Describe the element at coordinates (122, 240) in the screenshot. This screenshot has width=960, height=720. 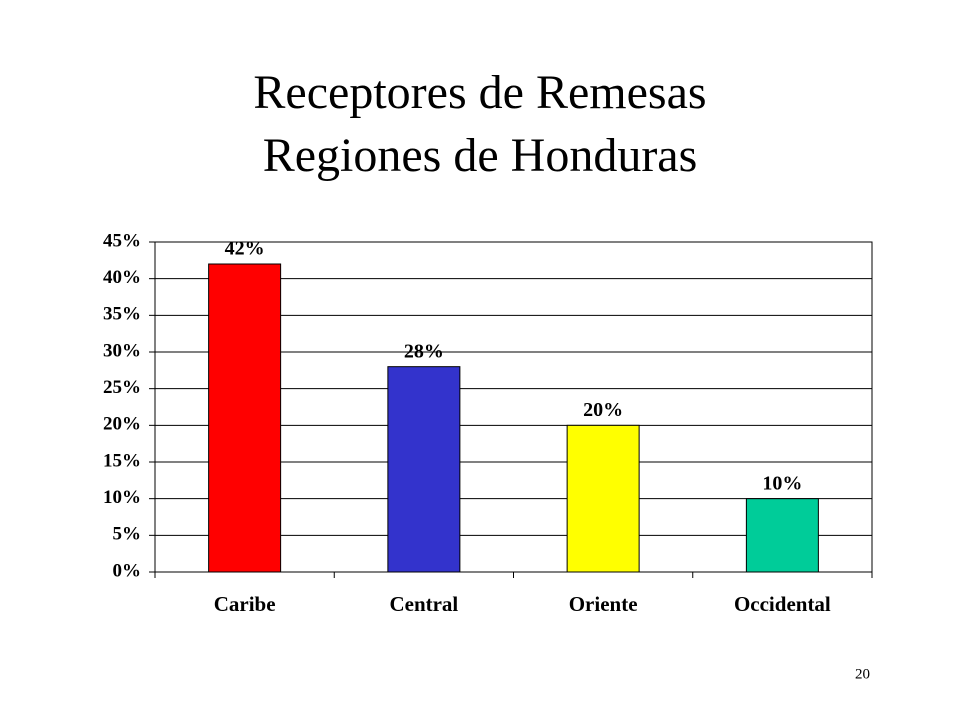
I see `y-tick-label: 45%` at that location.